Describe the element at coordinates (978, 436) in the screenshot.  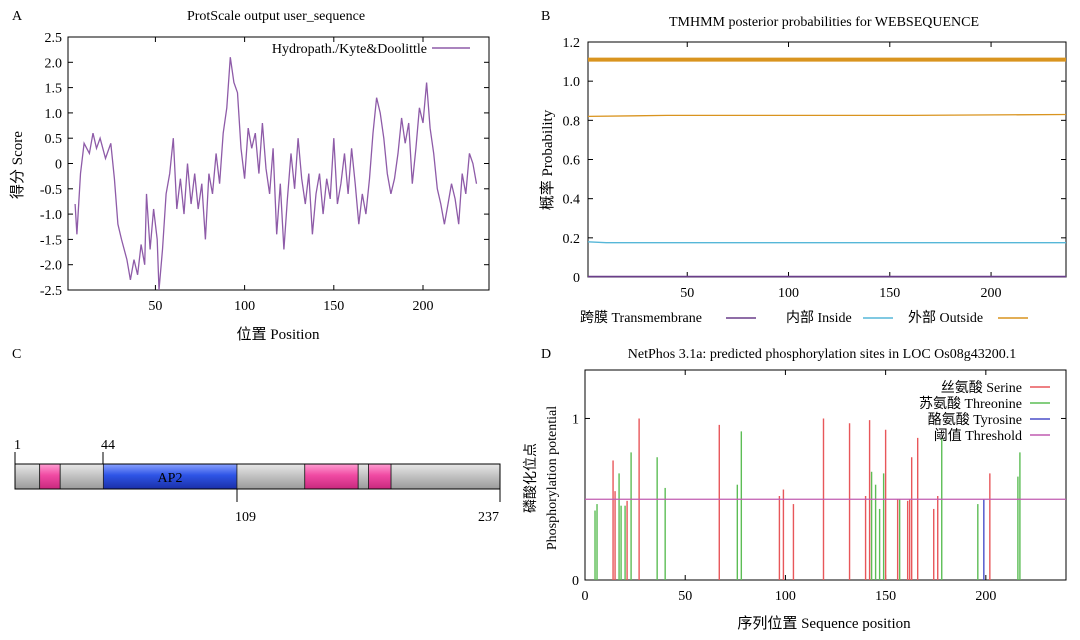
I see `legend-threshold-label: 阈值 Threshold` at that location.